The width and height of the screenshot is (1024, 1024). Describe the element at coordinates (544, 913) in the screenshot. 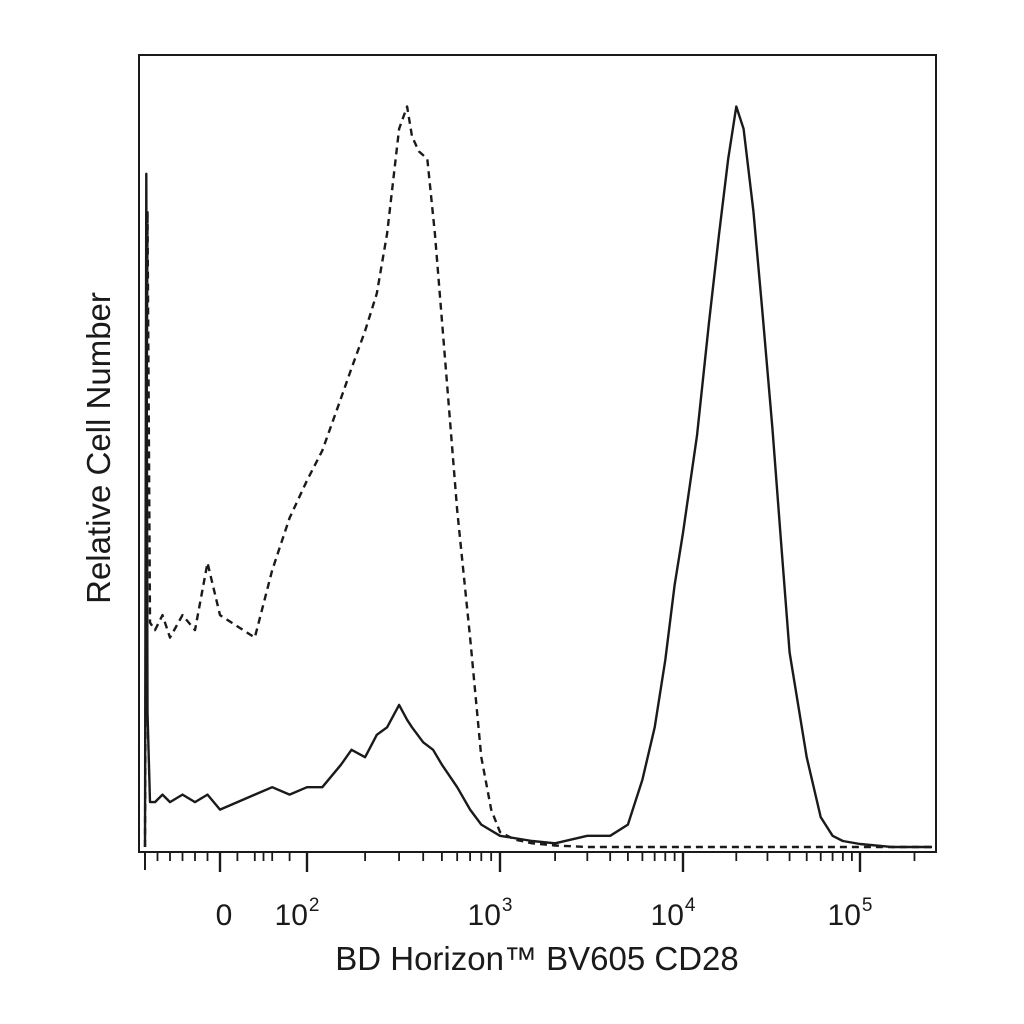

I see `x-tick-labels: 0 10² 10³ 10⁴ 10⁵` at that location.